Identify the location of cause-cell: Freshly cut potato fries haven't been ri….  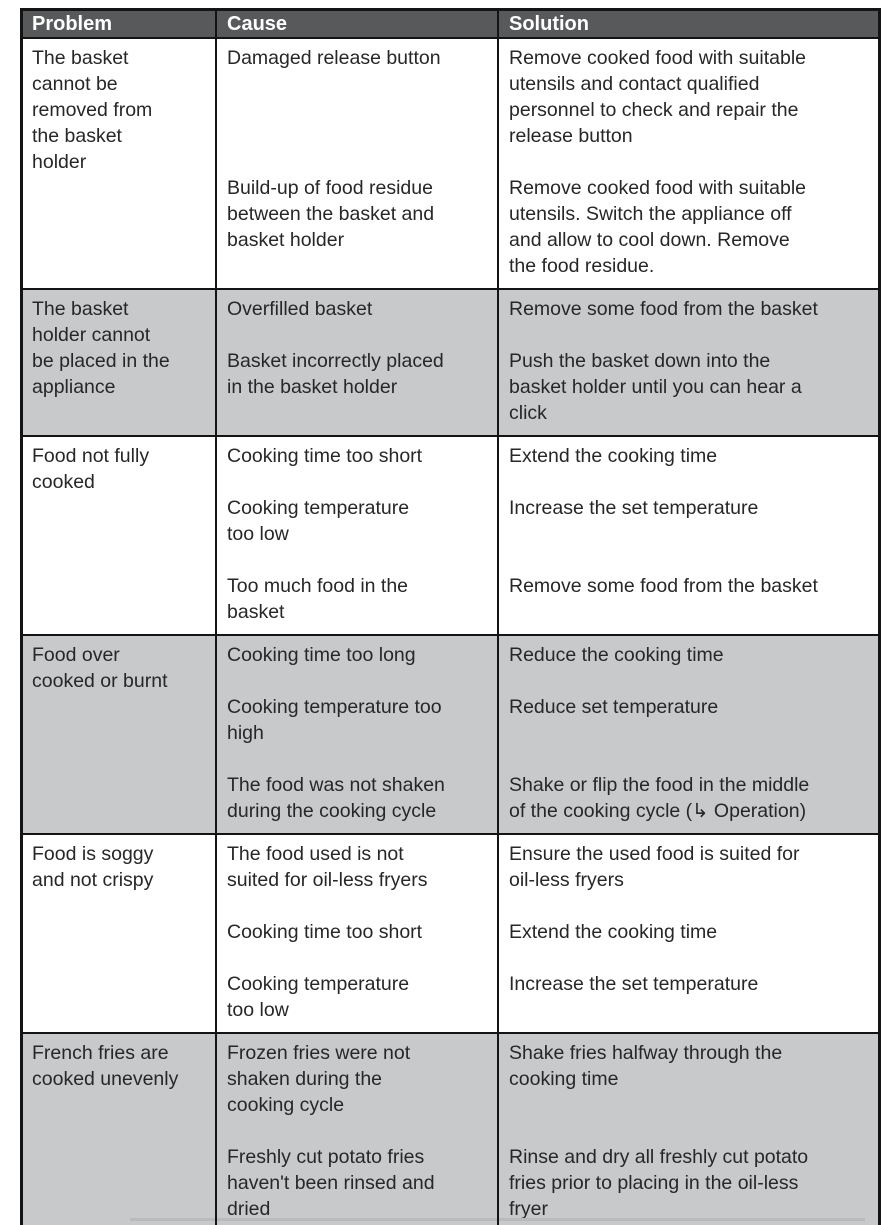
(331, 1183).